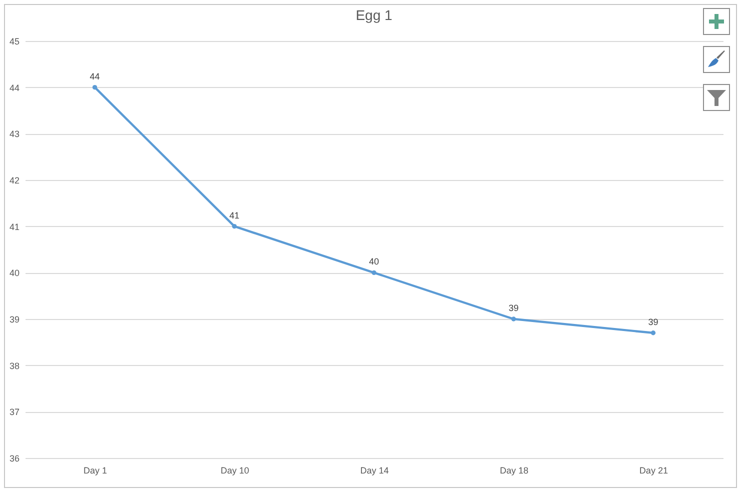  What do you see at coordinates (234, 215) in the screenshot?
I see `data-label: 41` at bounding box center [234, 215].